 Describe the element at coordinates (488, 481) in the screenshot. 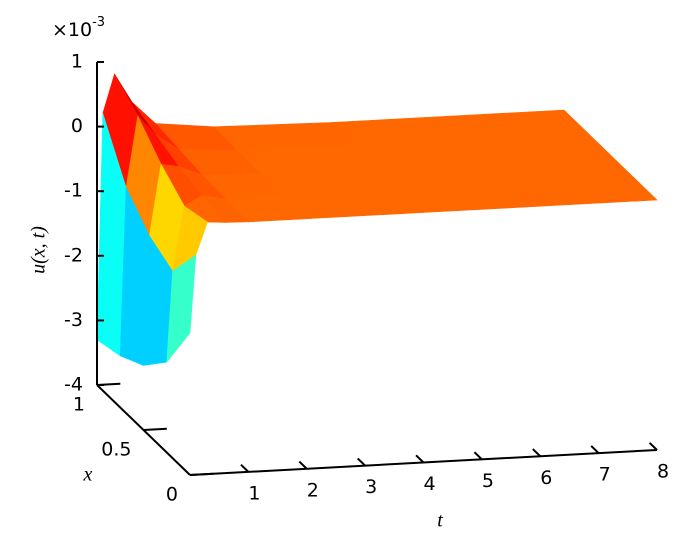

I see `t-tick-label: 5` at that location.